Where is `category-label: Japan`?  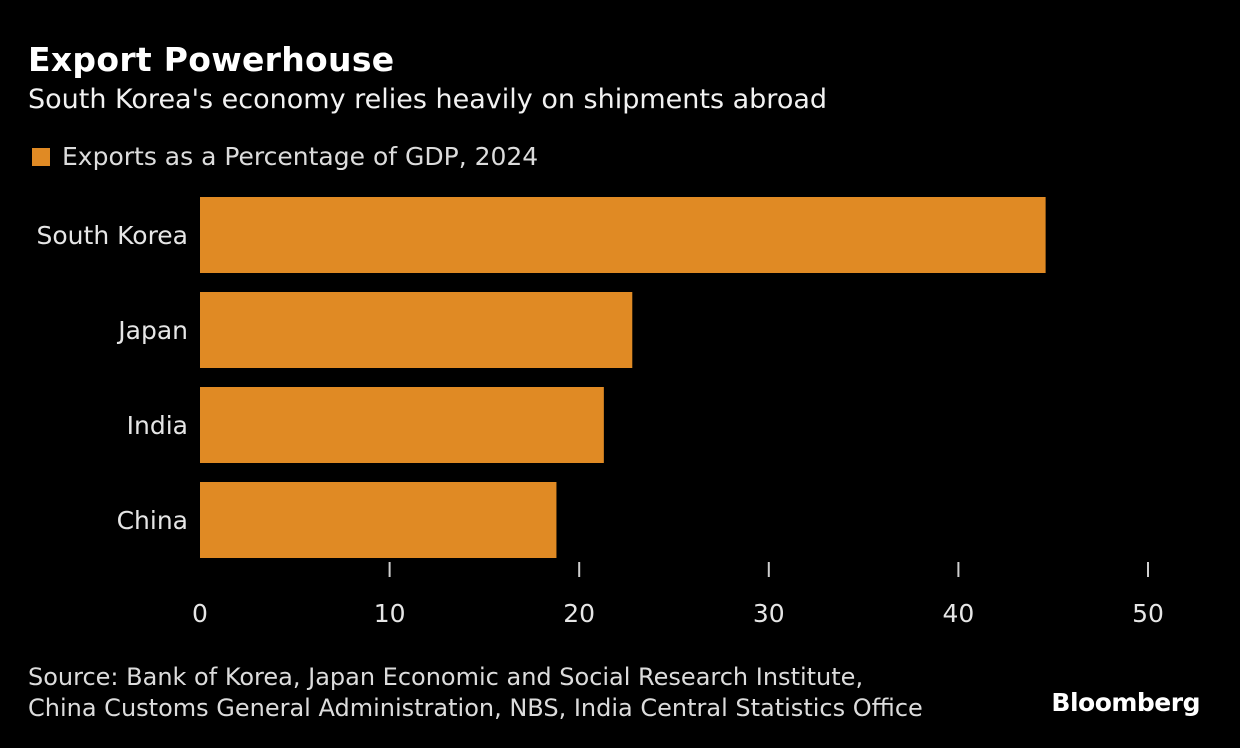
category-label: Japan is located at coordinates (152, 330).